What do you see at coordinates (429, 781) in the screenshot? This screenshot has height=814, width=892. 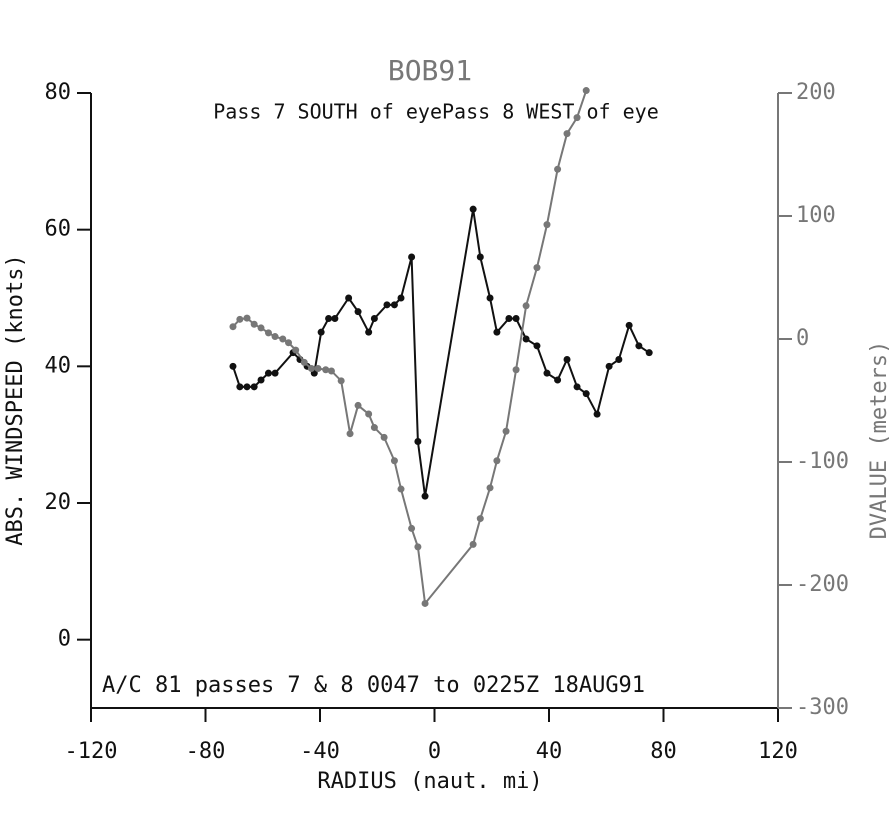 I see `x-axis-label: RADIUS (naut. mi)` at bounding box center [429, 781].